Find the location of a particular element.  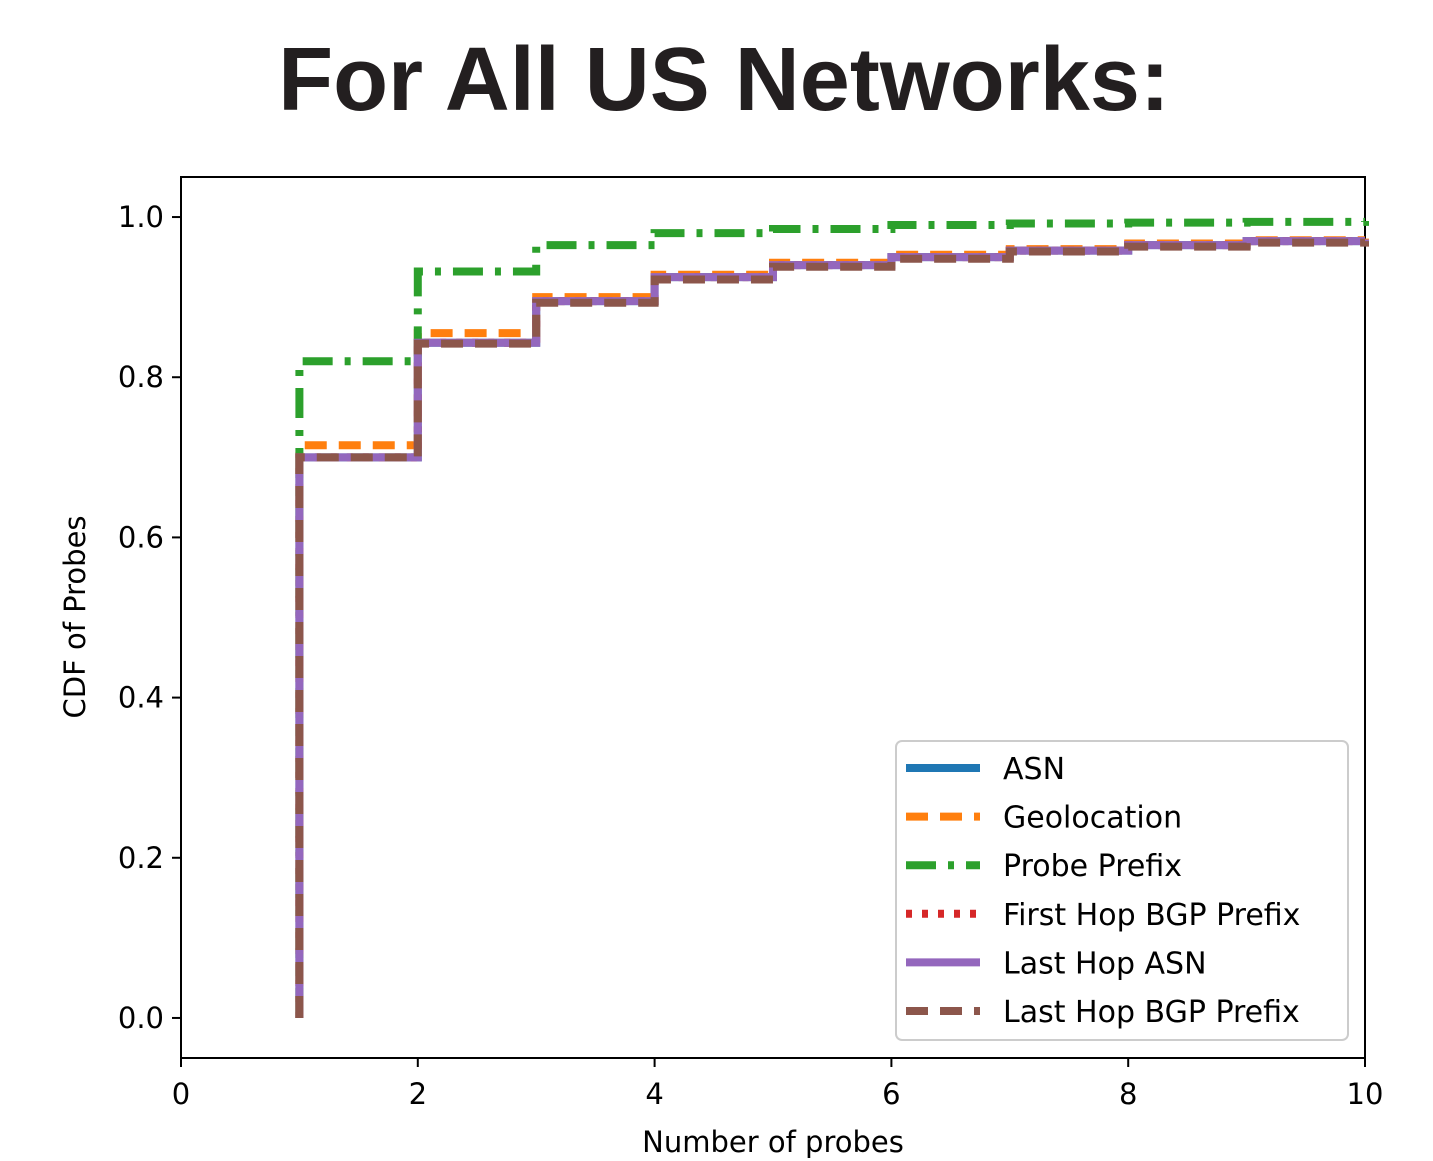

x-axis-label: Number of probes is located at coordinates (773, 1142).